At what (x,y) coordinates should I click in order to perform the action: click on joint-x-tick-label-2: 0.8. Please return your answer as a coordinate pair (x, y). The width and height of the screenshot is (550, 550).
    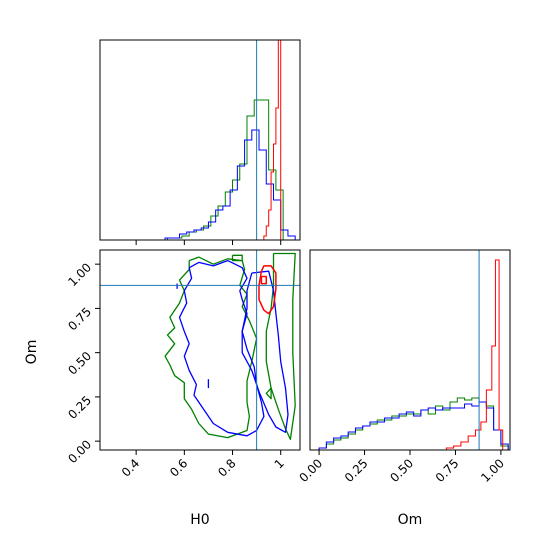
    Looking at the image, I should click on (226, 467).